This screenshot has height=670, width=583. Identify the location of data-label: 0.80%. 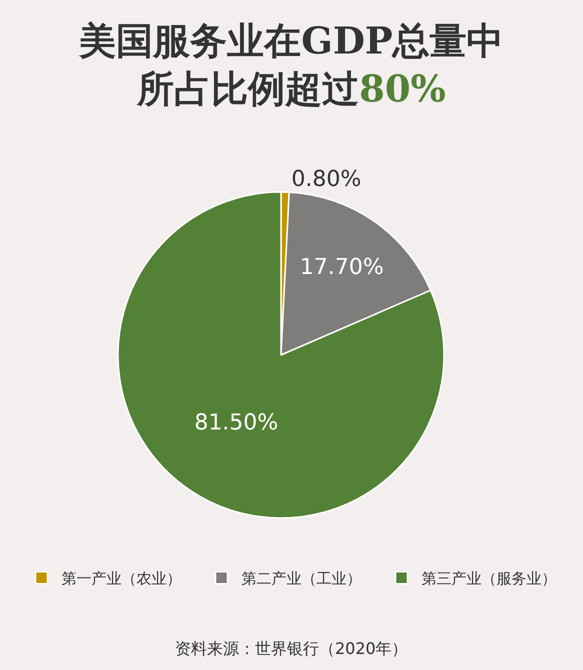
(326, 179).